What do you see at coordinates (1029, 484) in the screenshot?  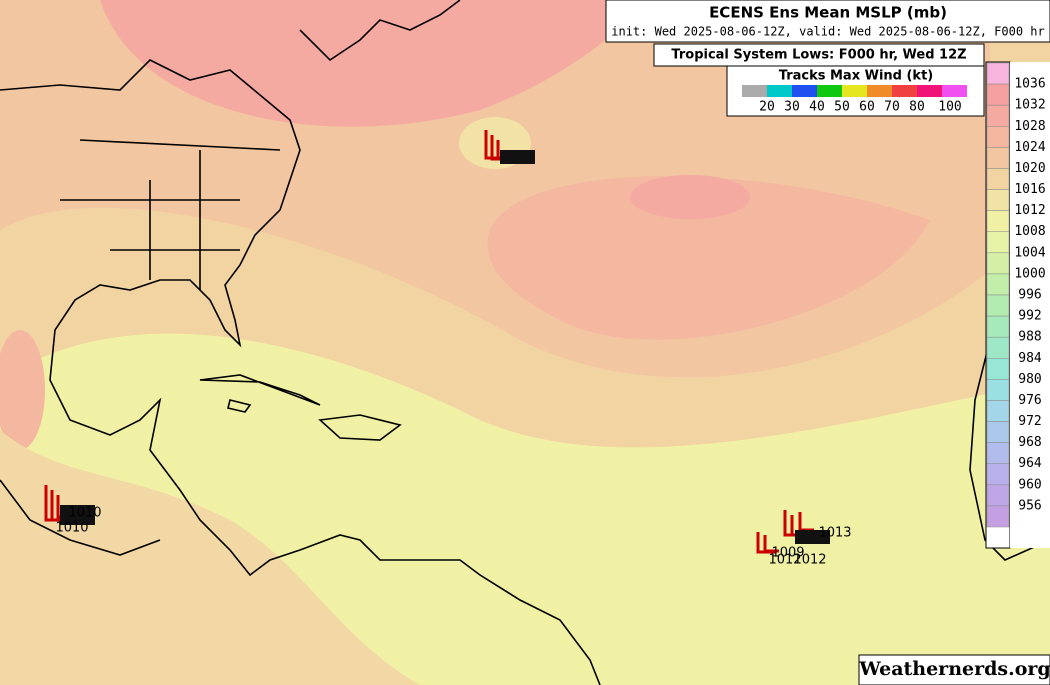 I see `colorbar-label: 960` at bounding box center [1029, 484].